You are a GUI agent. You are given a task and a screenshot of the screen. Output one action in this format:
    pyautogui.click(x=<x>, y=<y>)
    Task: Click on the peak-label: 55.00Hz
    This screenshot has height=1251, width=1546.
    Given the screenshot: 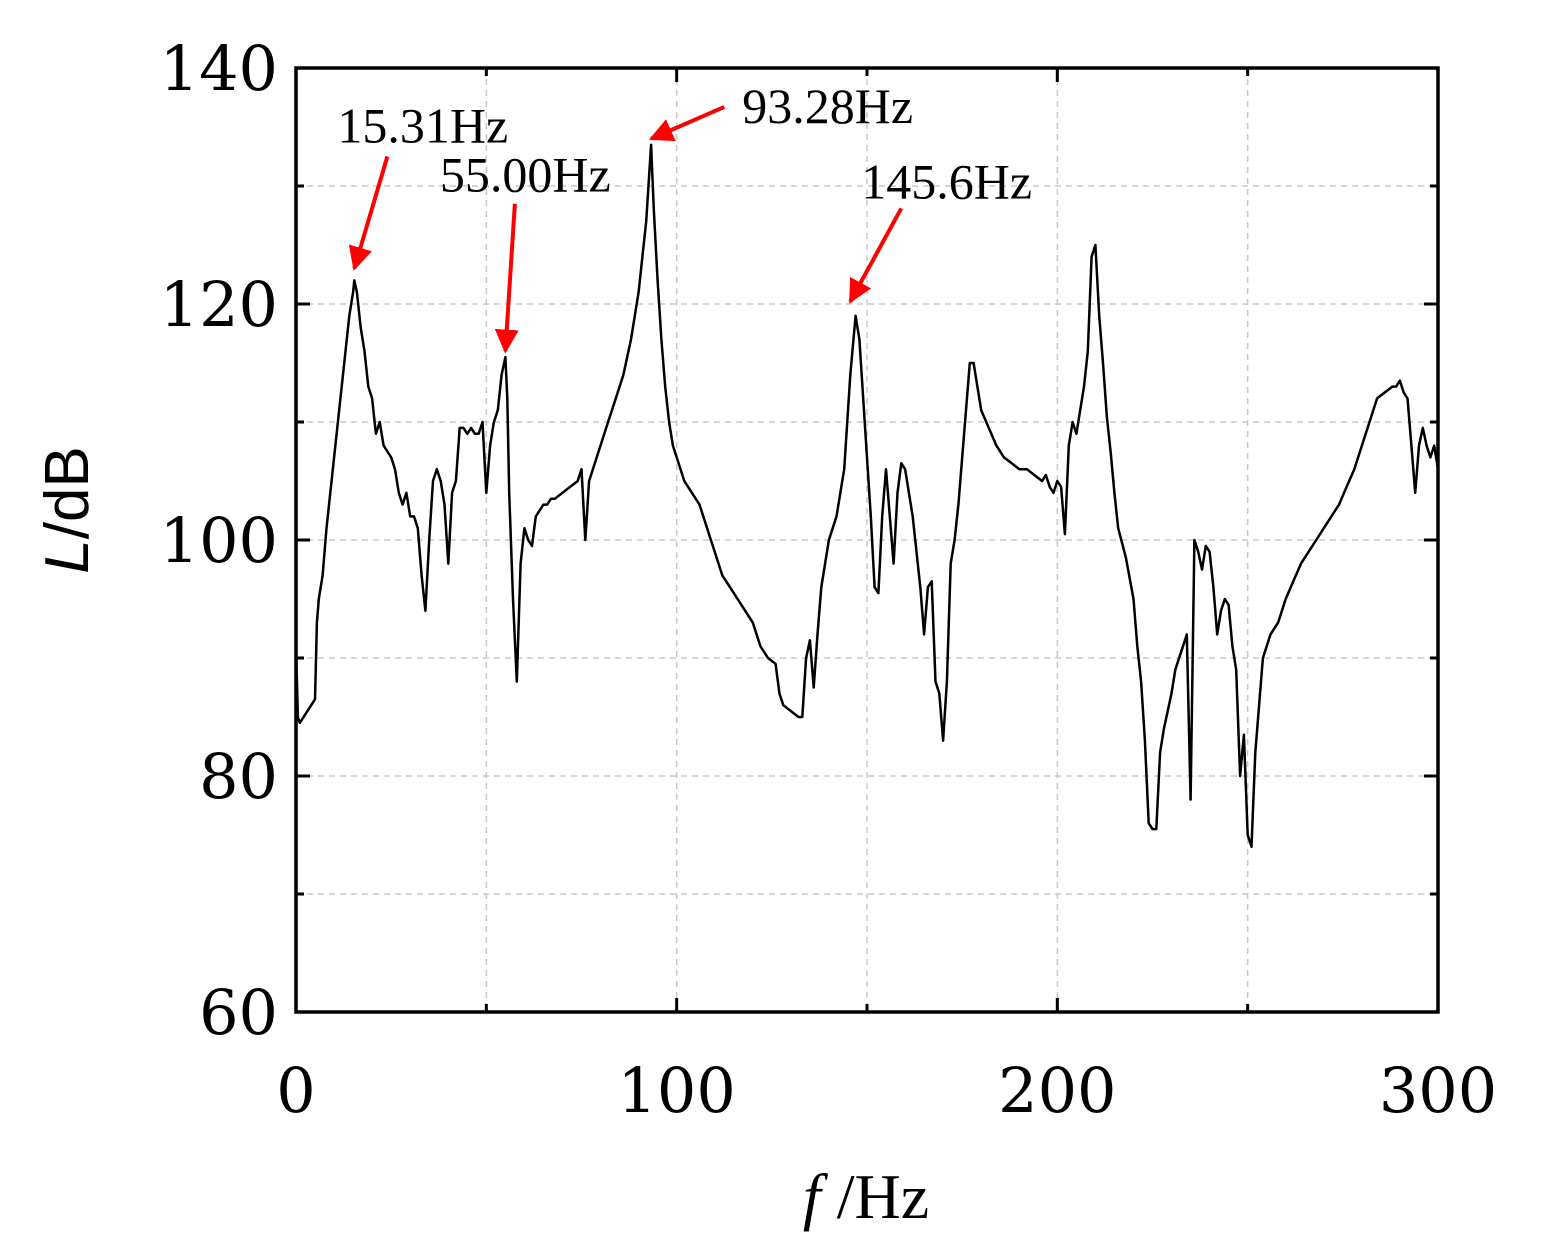 What is the action you would take?
    pyautogui.click(x=525, y=175)
    